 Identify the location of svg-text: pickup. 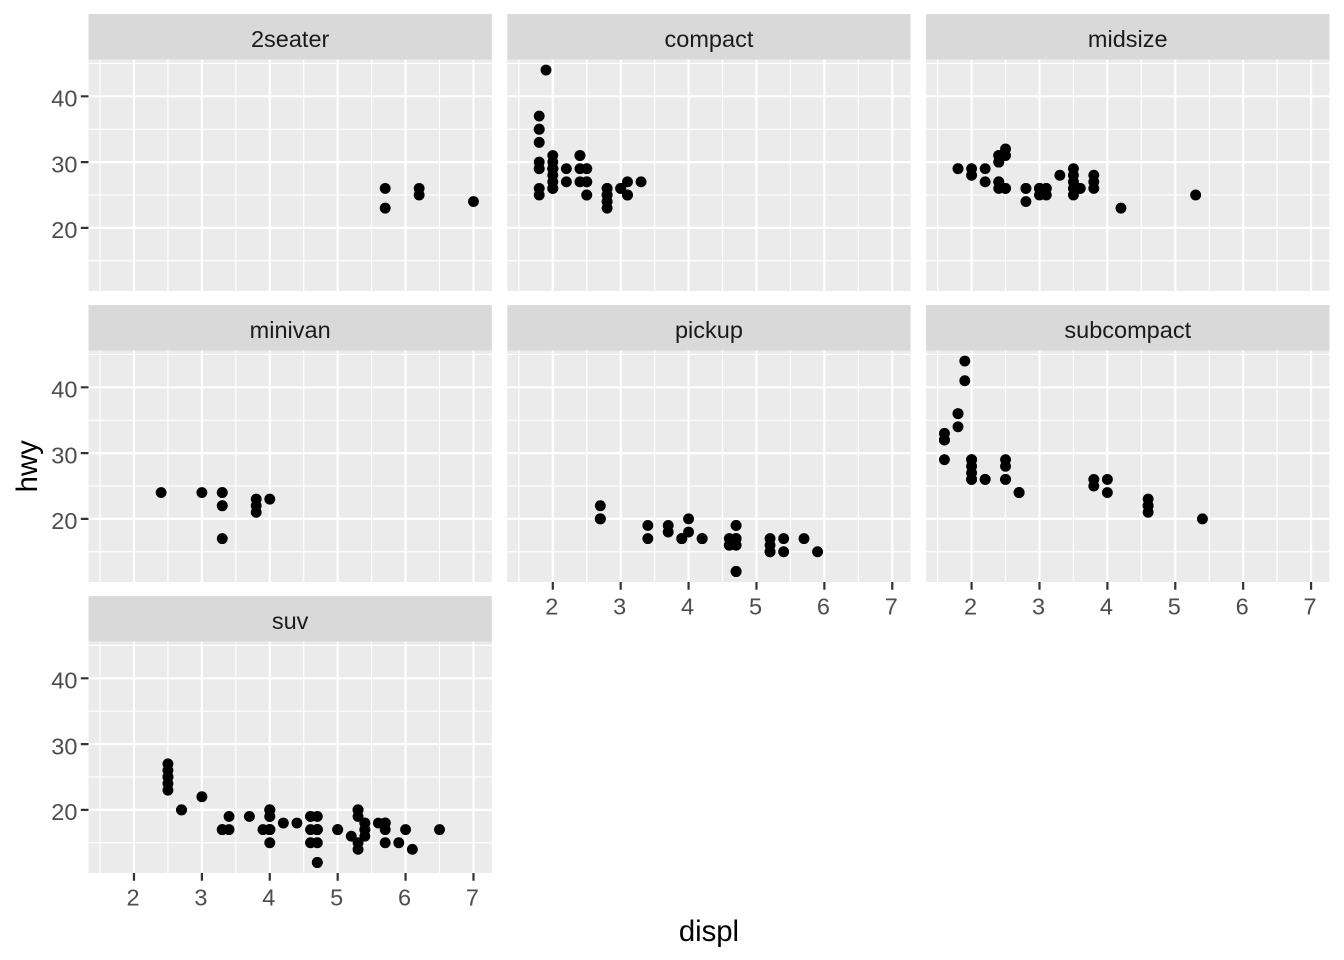
(709, 330).